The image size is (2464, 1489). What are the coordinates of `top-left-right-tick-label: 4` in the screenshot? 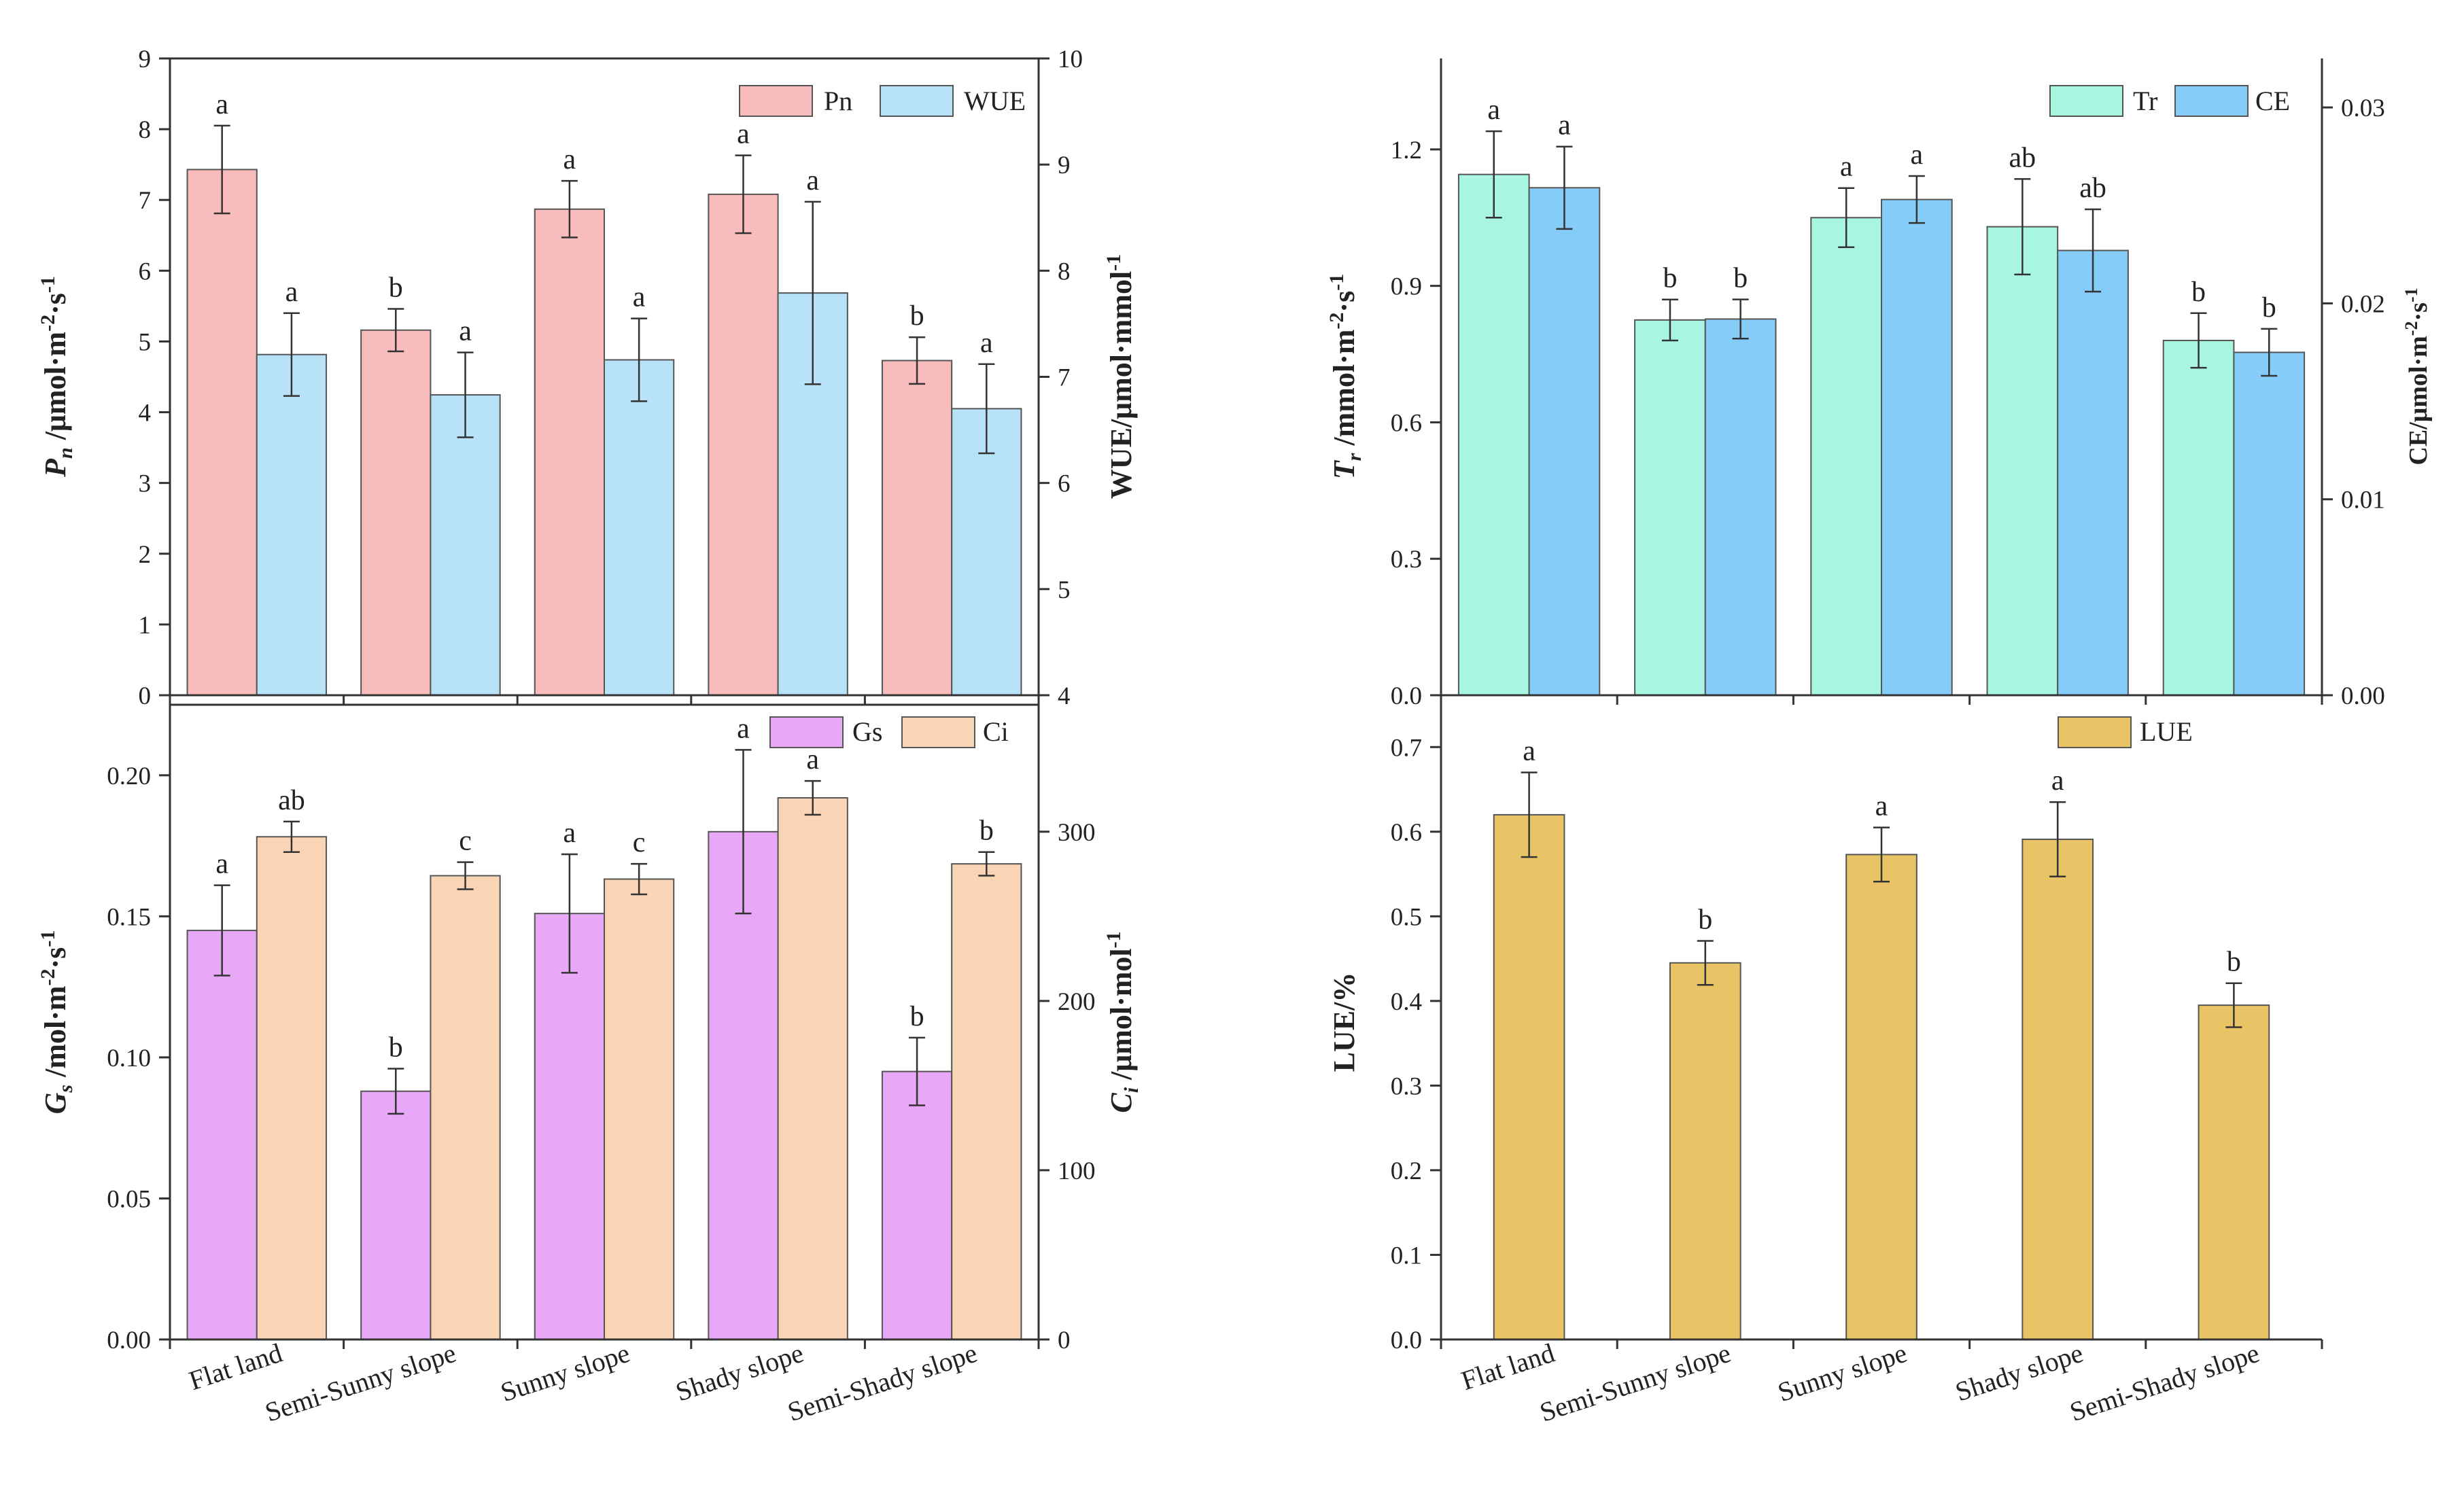 It's located at (1064, 696).